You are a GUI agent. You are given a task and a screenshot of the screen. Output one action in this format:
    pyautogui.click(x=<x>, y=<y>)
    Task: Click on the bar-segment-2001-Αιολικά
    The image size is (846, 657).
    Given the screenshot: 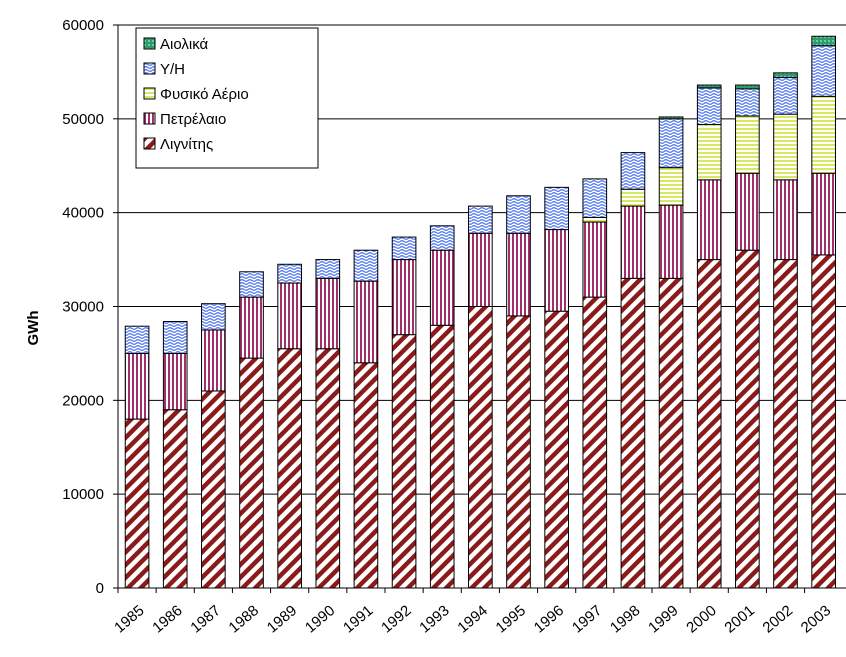 What is the action you would take?
    pyautogui.click(x=747, y=87)
    